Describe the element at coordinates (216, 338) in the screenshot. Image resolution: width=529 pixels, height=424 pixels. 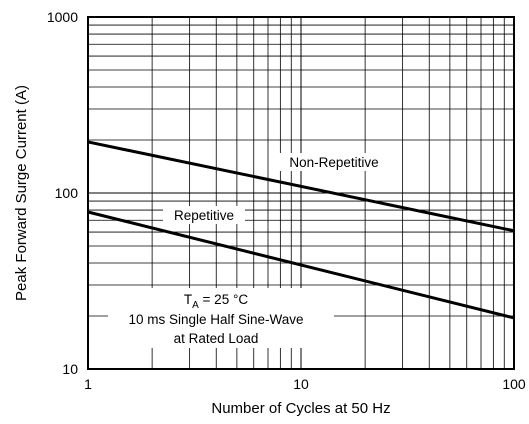
I see `condition-load: at Rated Load` at that location.